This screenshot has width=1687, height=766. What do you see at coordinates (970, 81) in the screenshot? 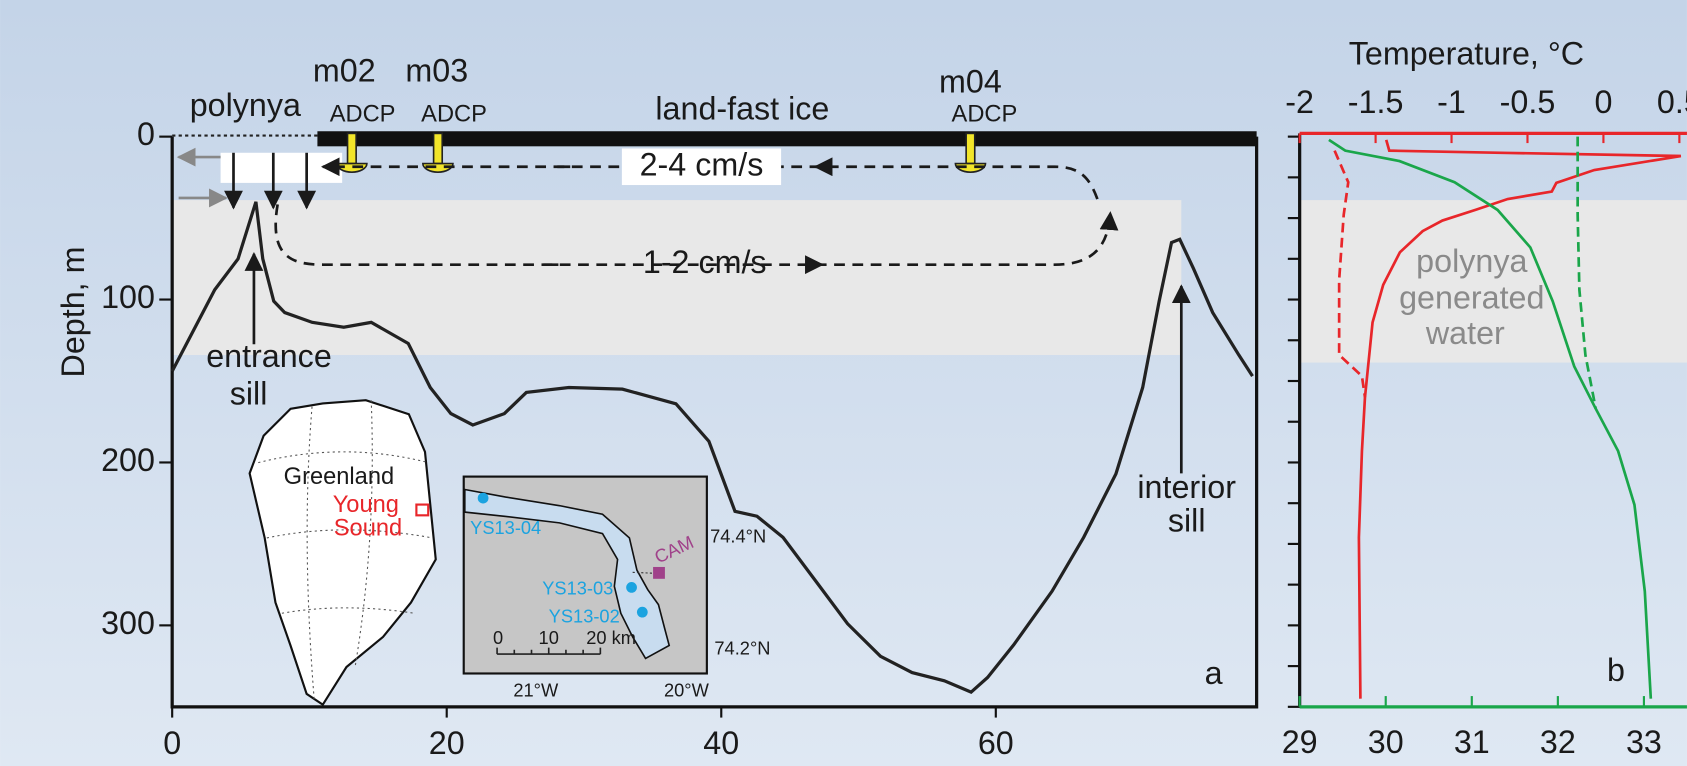
I see `annotation: m04` at bounding box center [970, 81].